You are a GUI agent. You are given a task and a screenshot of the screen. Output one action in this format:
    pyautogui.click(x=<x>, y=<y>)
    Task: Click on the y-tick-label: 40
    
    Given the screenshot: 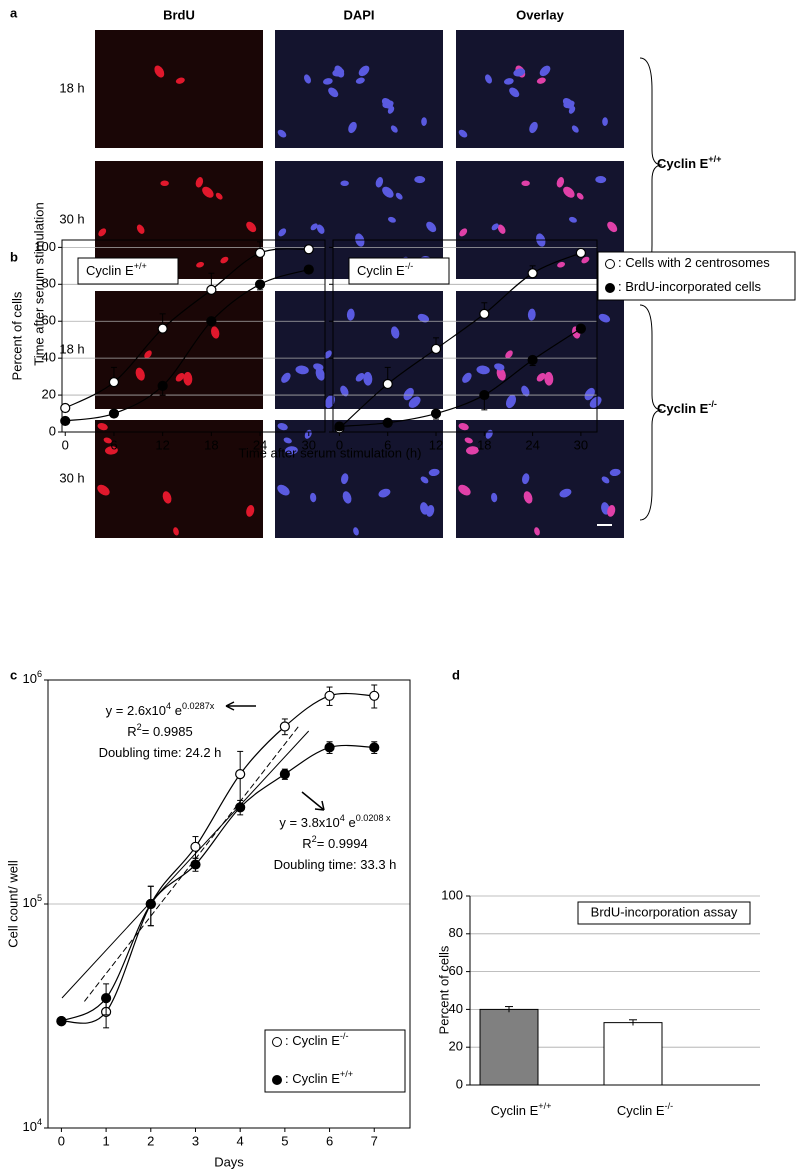 What is the action you would take?
    pyautogui.click(x=49, y=357)
    